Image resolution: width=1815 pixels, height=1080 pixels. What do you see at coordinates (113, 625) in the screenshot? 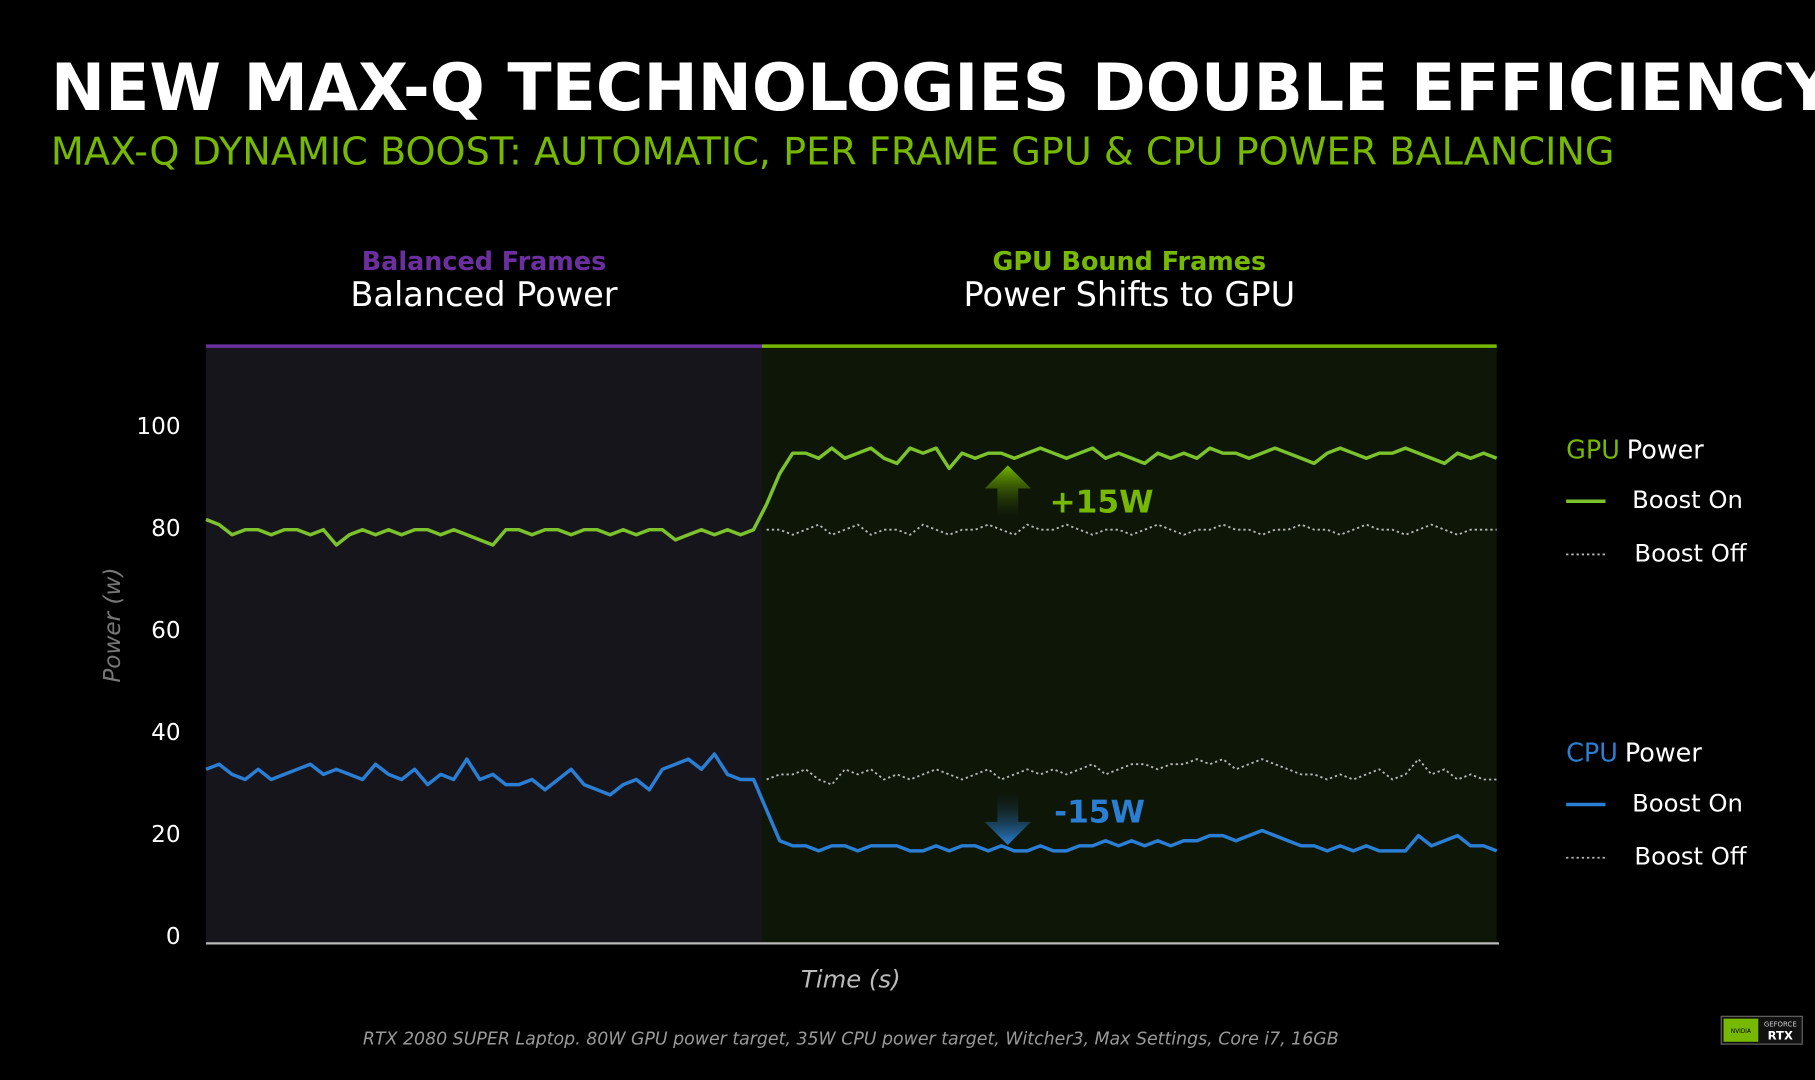
I see `y-axis-label: Power (w)` at bounding box center [113, 625].